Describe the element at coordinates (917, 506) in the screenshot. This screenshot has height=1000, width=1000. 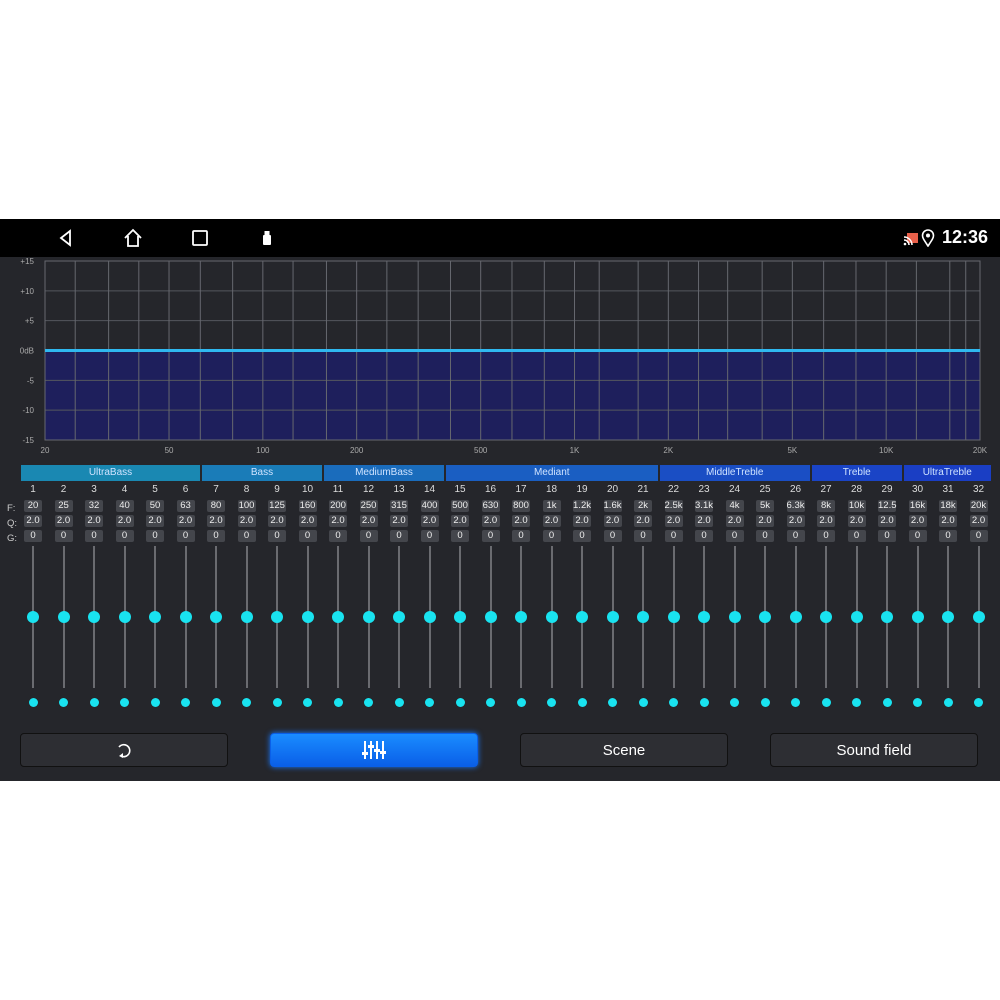
I see `frequency-field: 16k` at that location.